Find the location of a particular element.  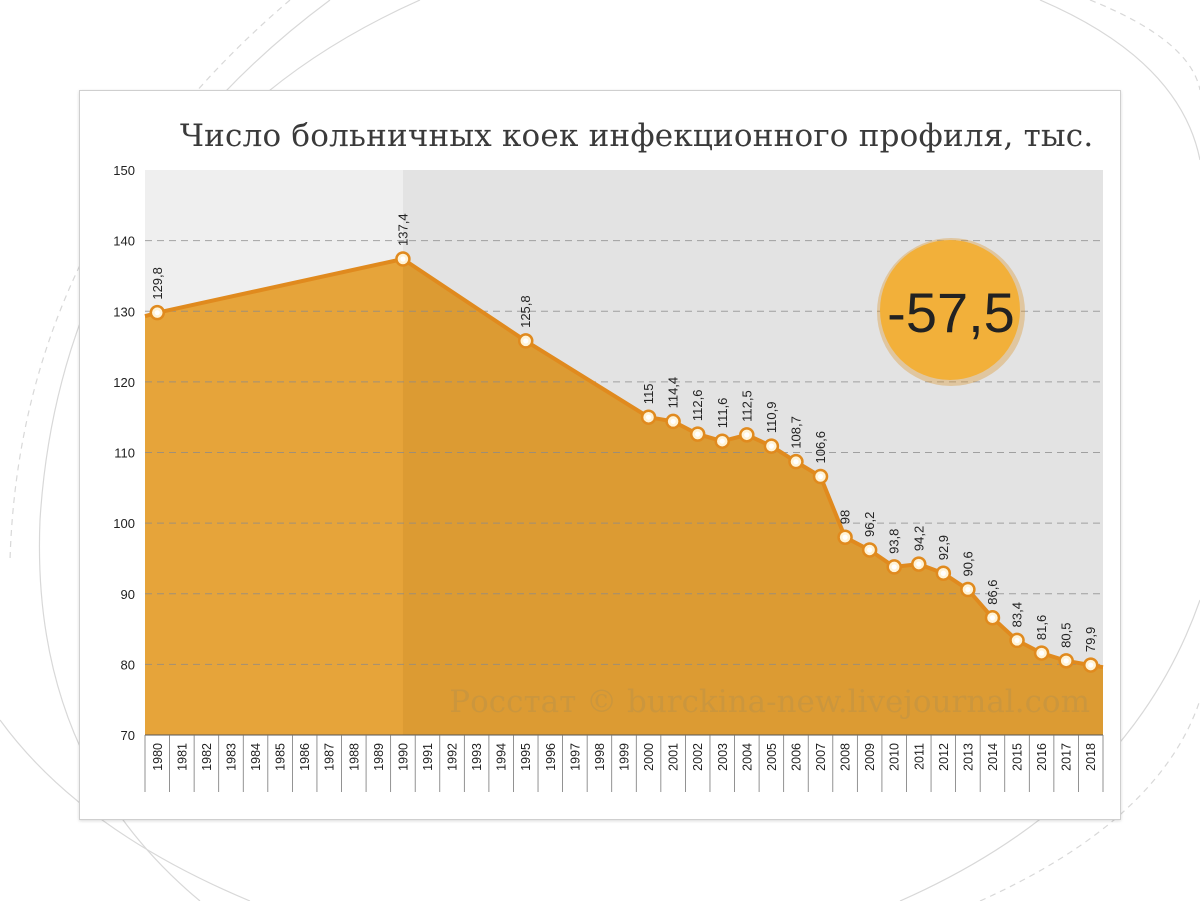

data-label-1980: 129,8 is located at coordinates (157, 283).